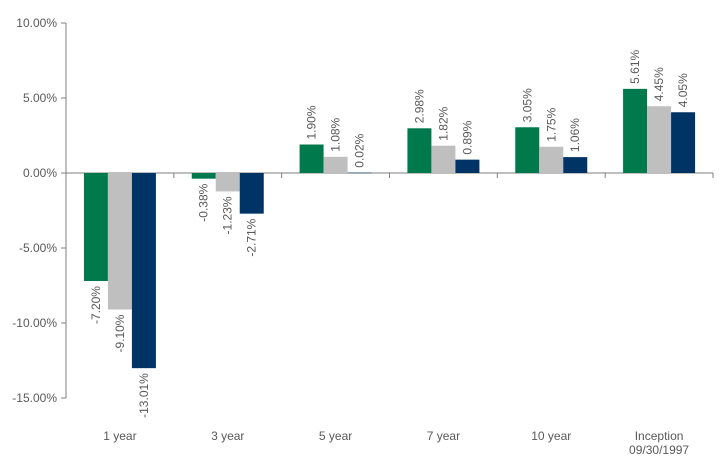 The image size is (723, 469). I want to click on data-label: -2.71%, so click(252, 237).